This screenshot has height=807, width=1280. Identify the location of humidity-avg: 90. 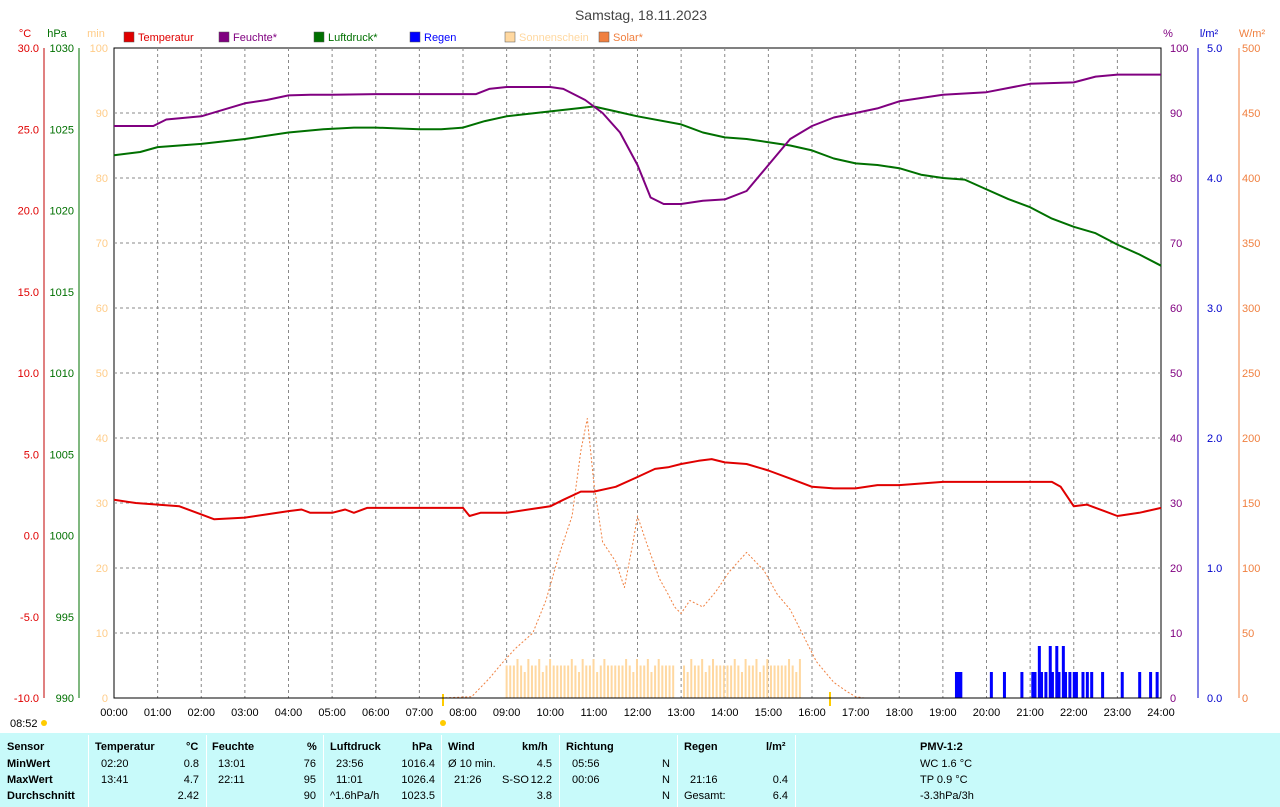
(309, 796).